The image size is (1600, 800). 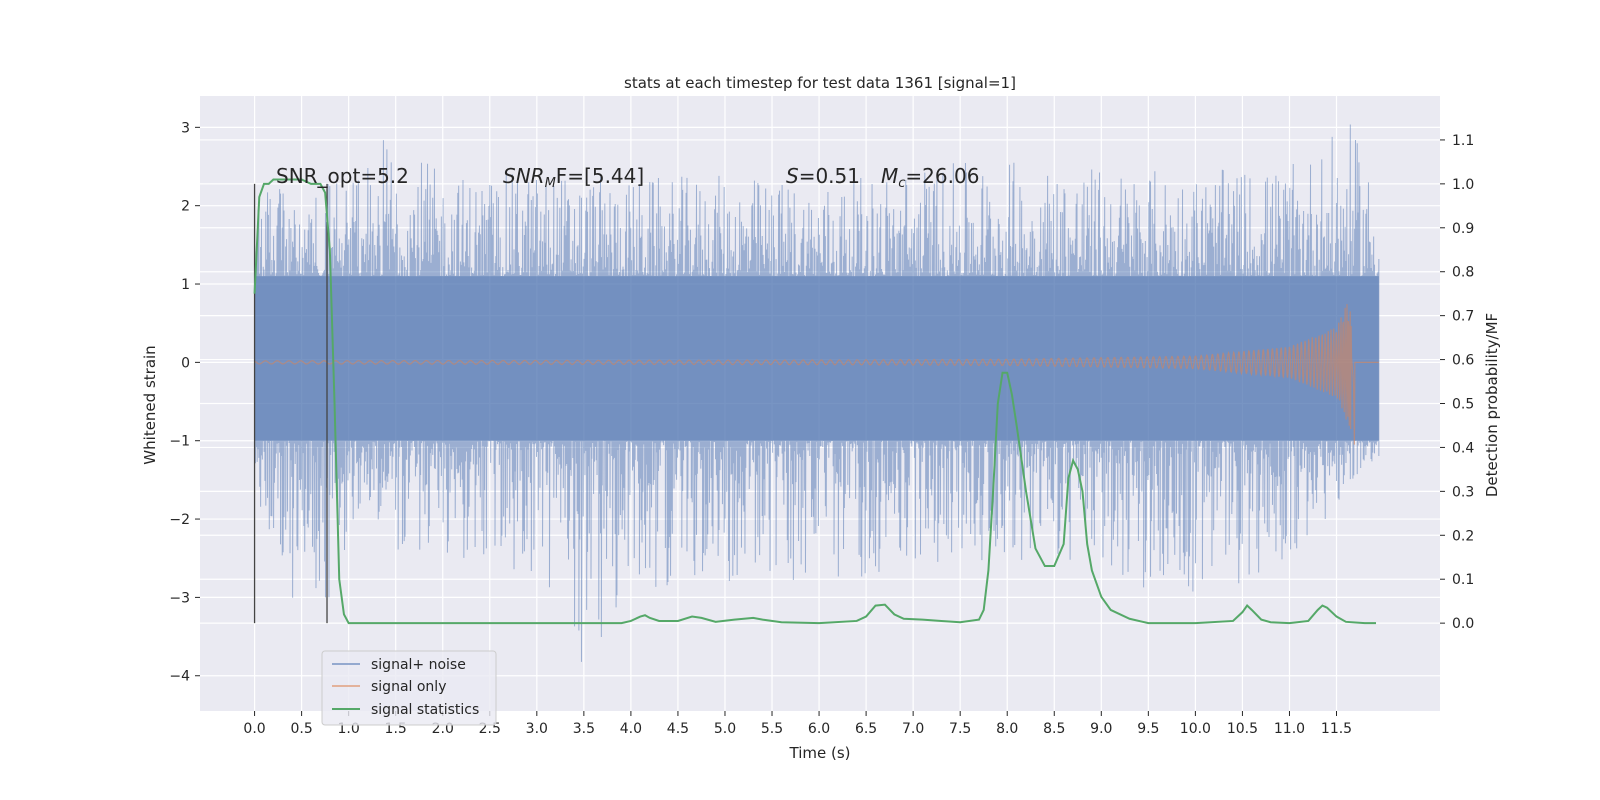 What do you see at coordinates (184, 402) in the screenshot?
I see `y-axis-ticks: −4 −3 −2 −1 0 1 2 3` at bounding box center [184, 402].